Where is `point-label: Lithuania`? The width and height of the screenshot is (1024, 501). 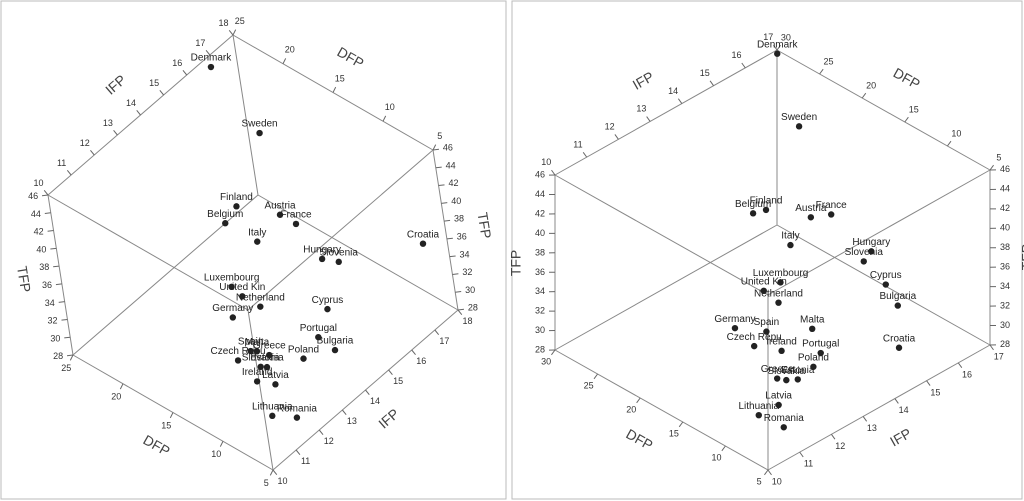
point-label: Lithuania is located at coordinates (272, 406).